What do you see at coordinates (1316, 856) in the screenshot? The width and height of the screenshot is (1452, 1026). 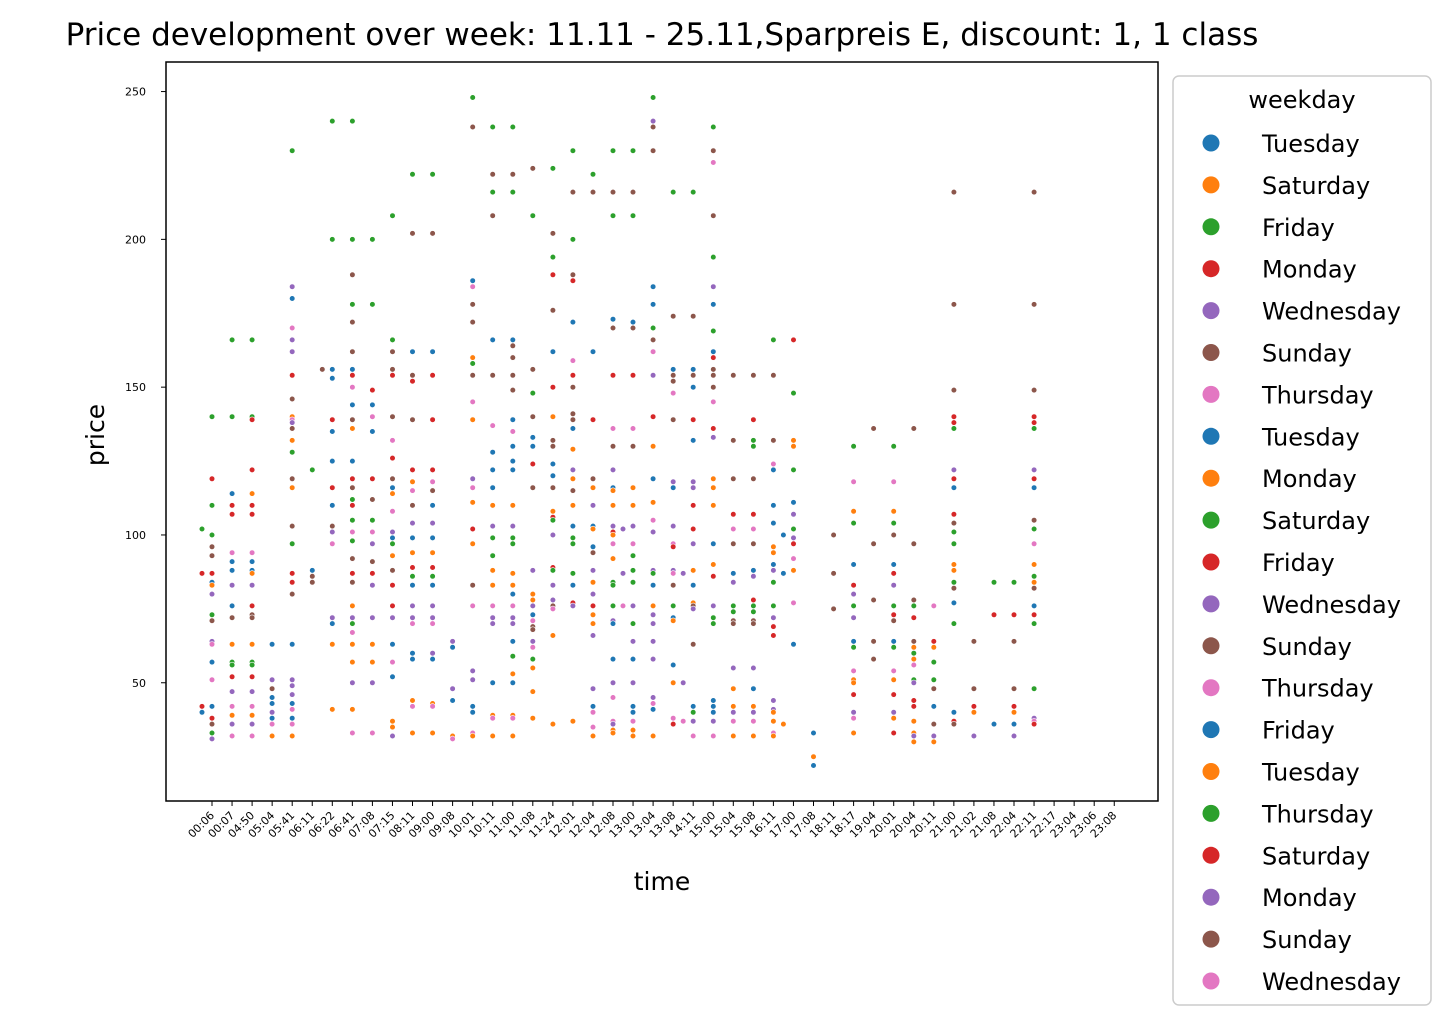 I see `legend-label: Saturday` at bounding box center [1316, 856].